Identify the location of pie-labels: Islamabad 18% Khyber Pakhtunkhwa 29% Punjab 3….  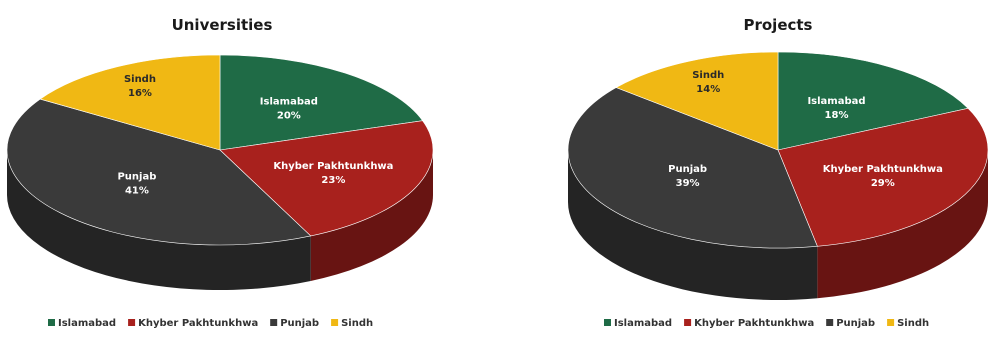
(805, 129).